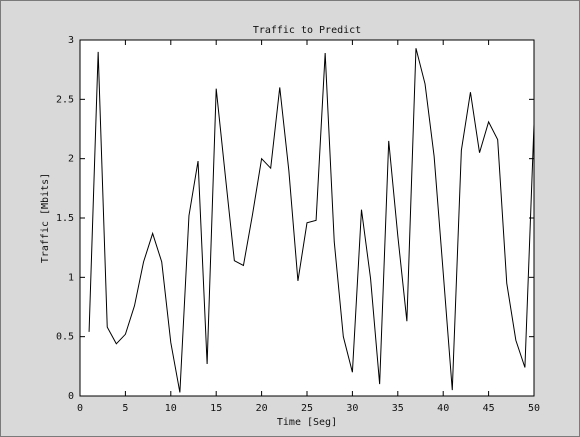 Image resolution: width=580 pixels, height=437 pixels. I want to click on x-tick-label: 0, so click(80, 408).